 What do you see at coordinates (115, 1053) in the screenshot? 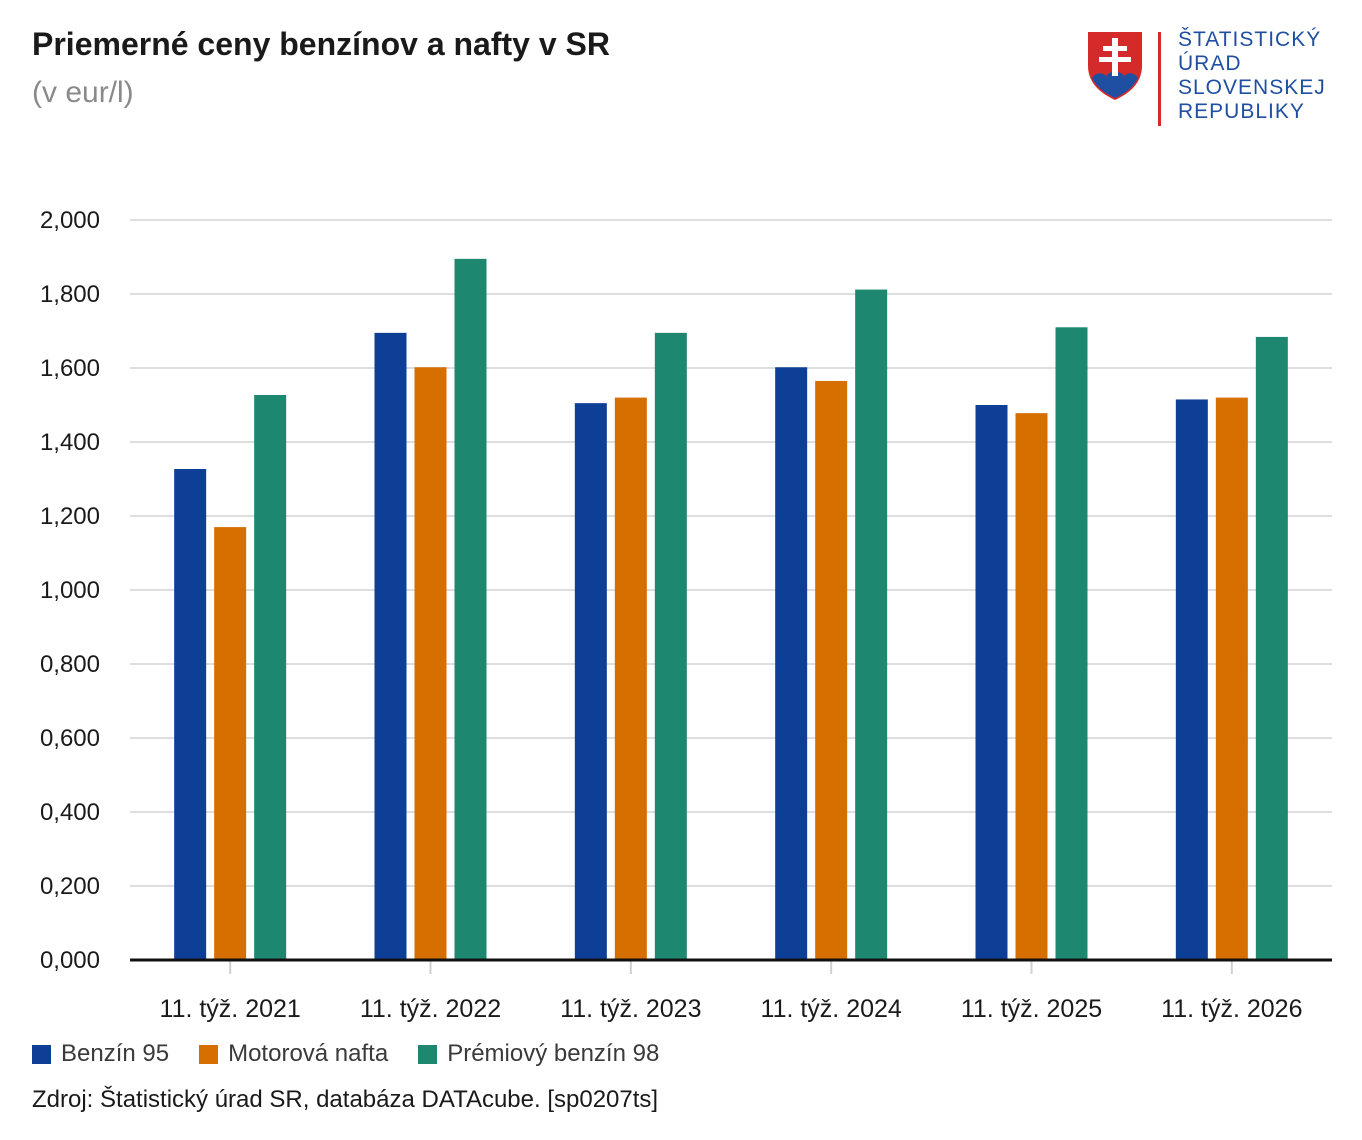
I see `legend-label: Benzín 95` at bounding box center [115, 1053].